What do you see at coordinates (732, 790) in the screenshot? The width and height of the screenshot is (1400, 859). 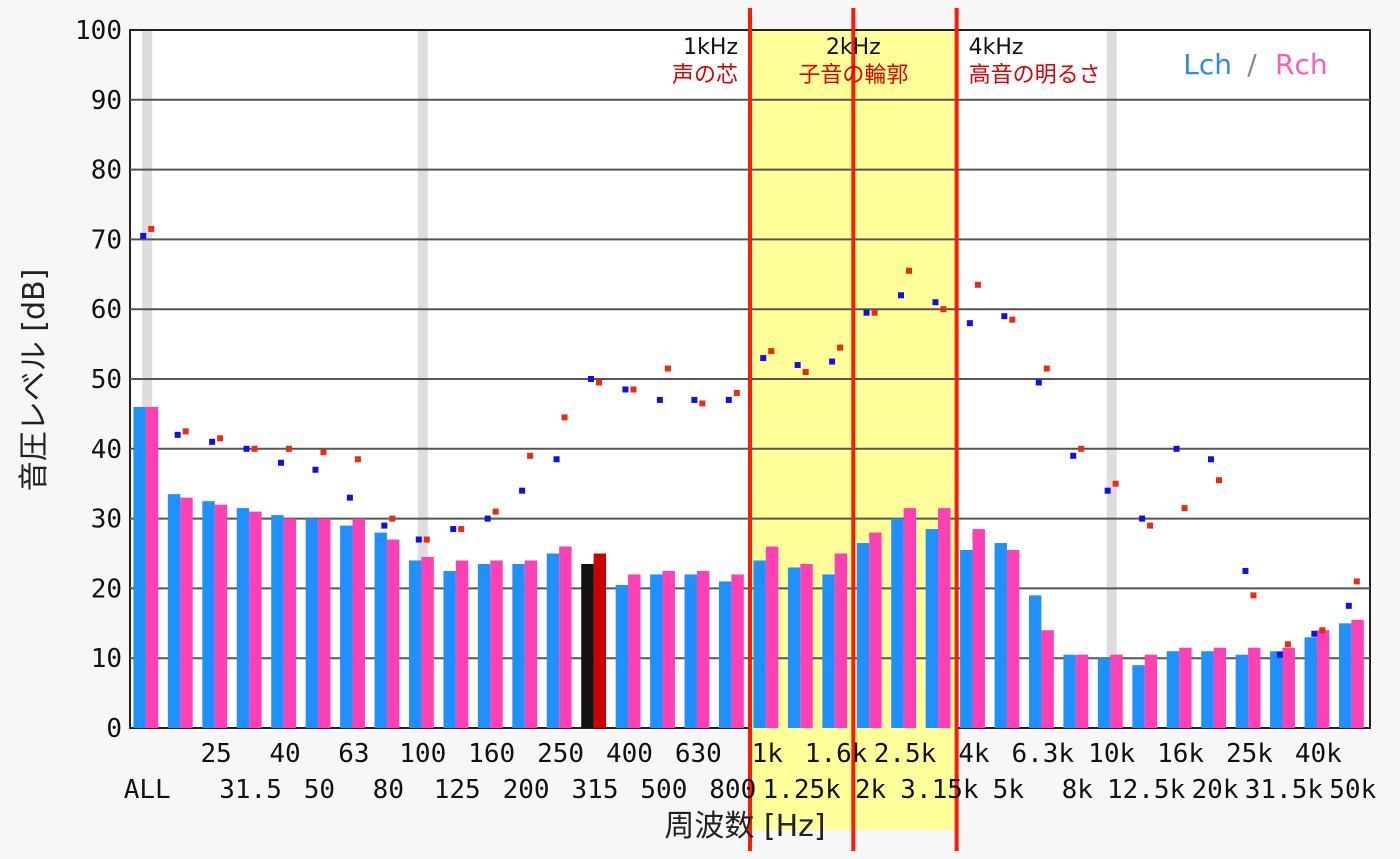 I see `x-tick-label-bottom: 800` at bounding box center [732, 790].